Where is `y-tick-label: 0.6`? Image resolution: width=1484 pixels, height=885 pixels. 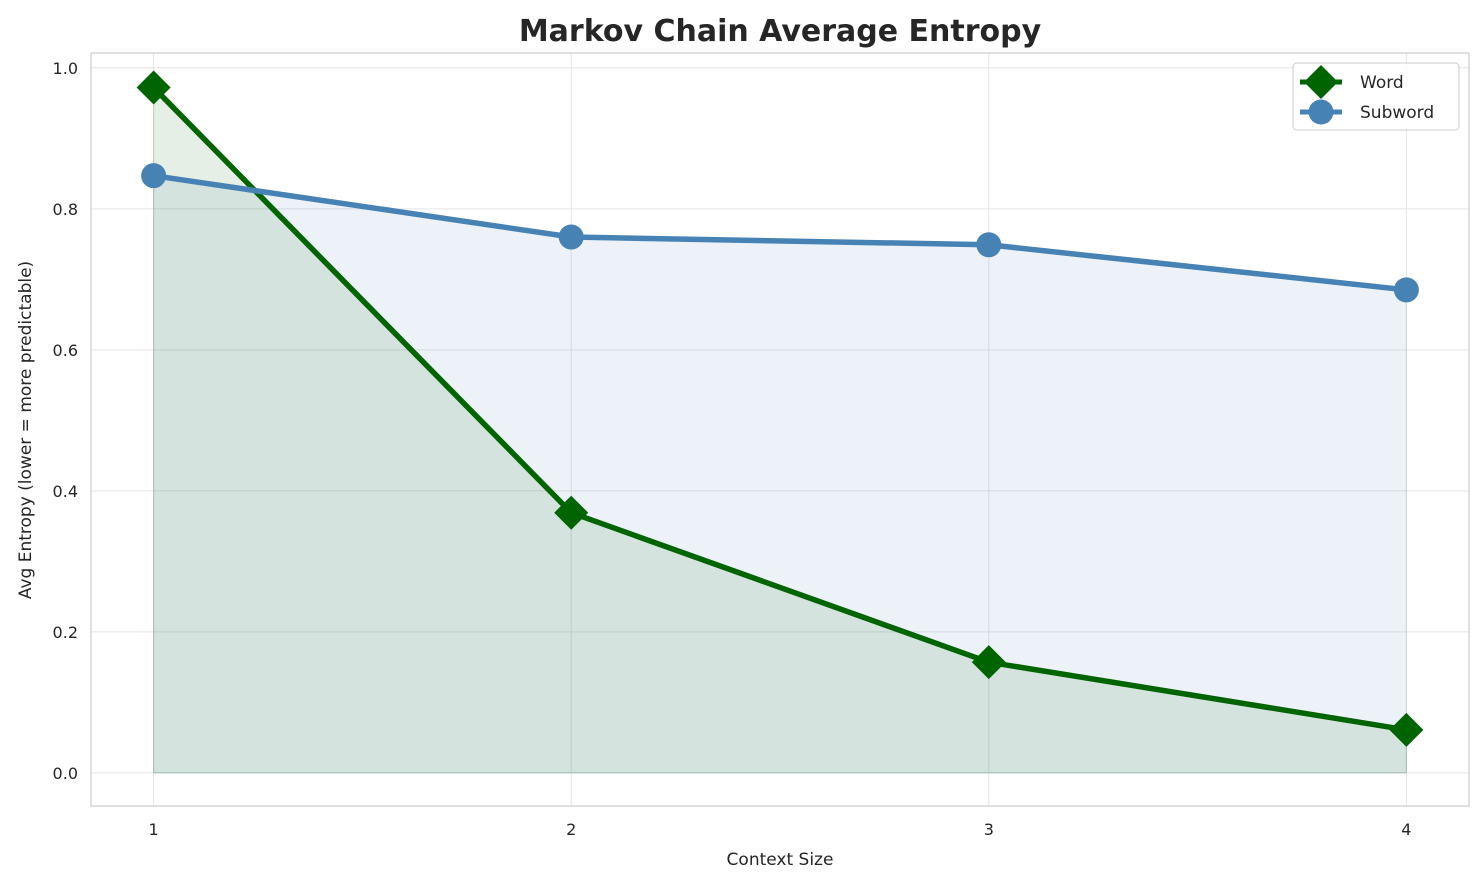 y-tick-label: 0.6 is located at coordinates (65, 350).